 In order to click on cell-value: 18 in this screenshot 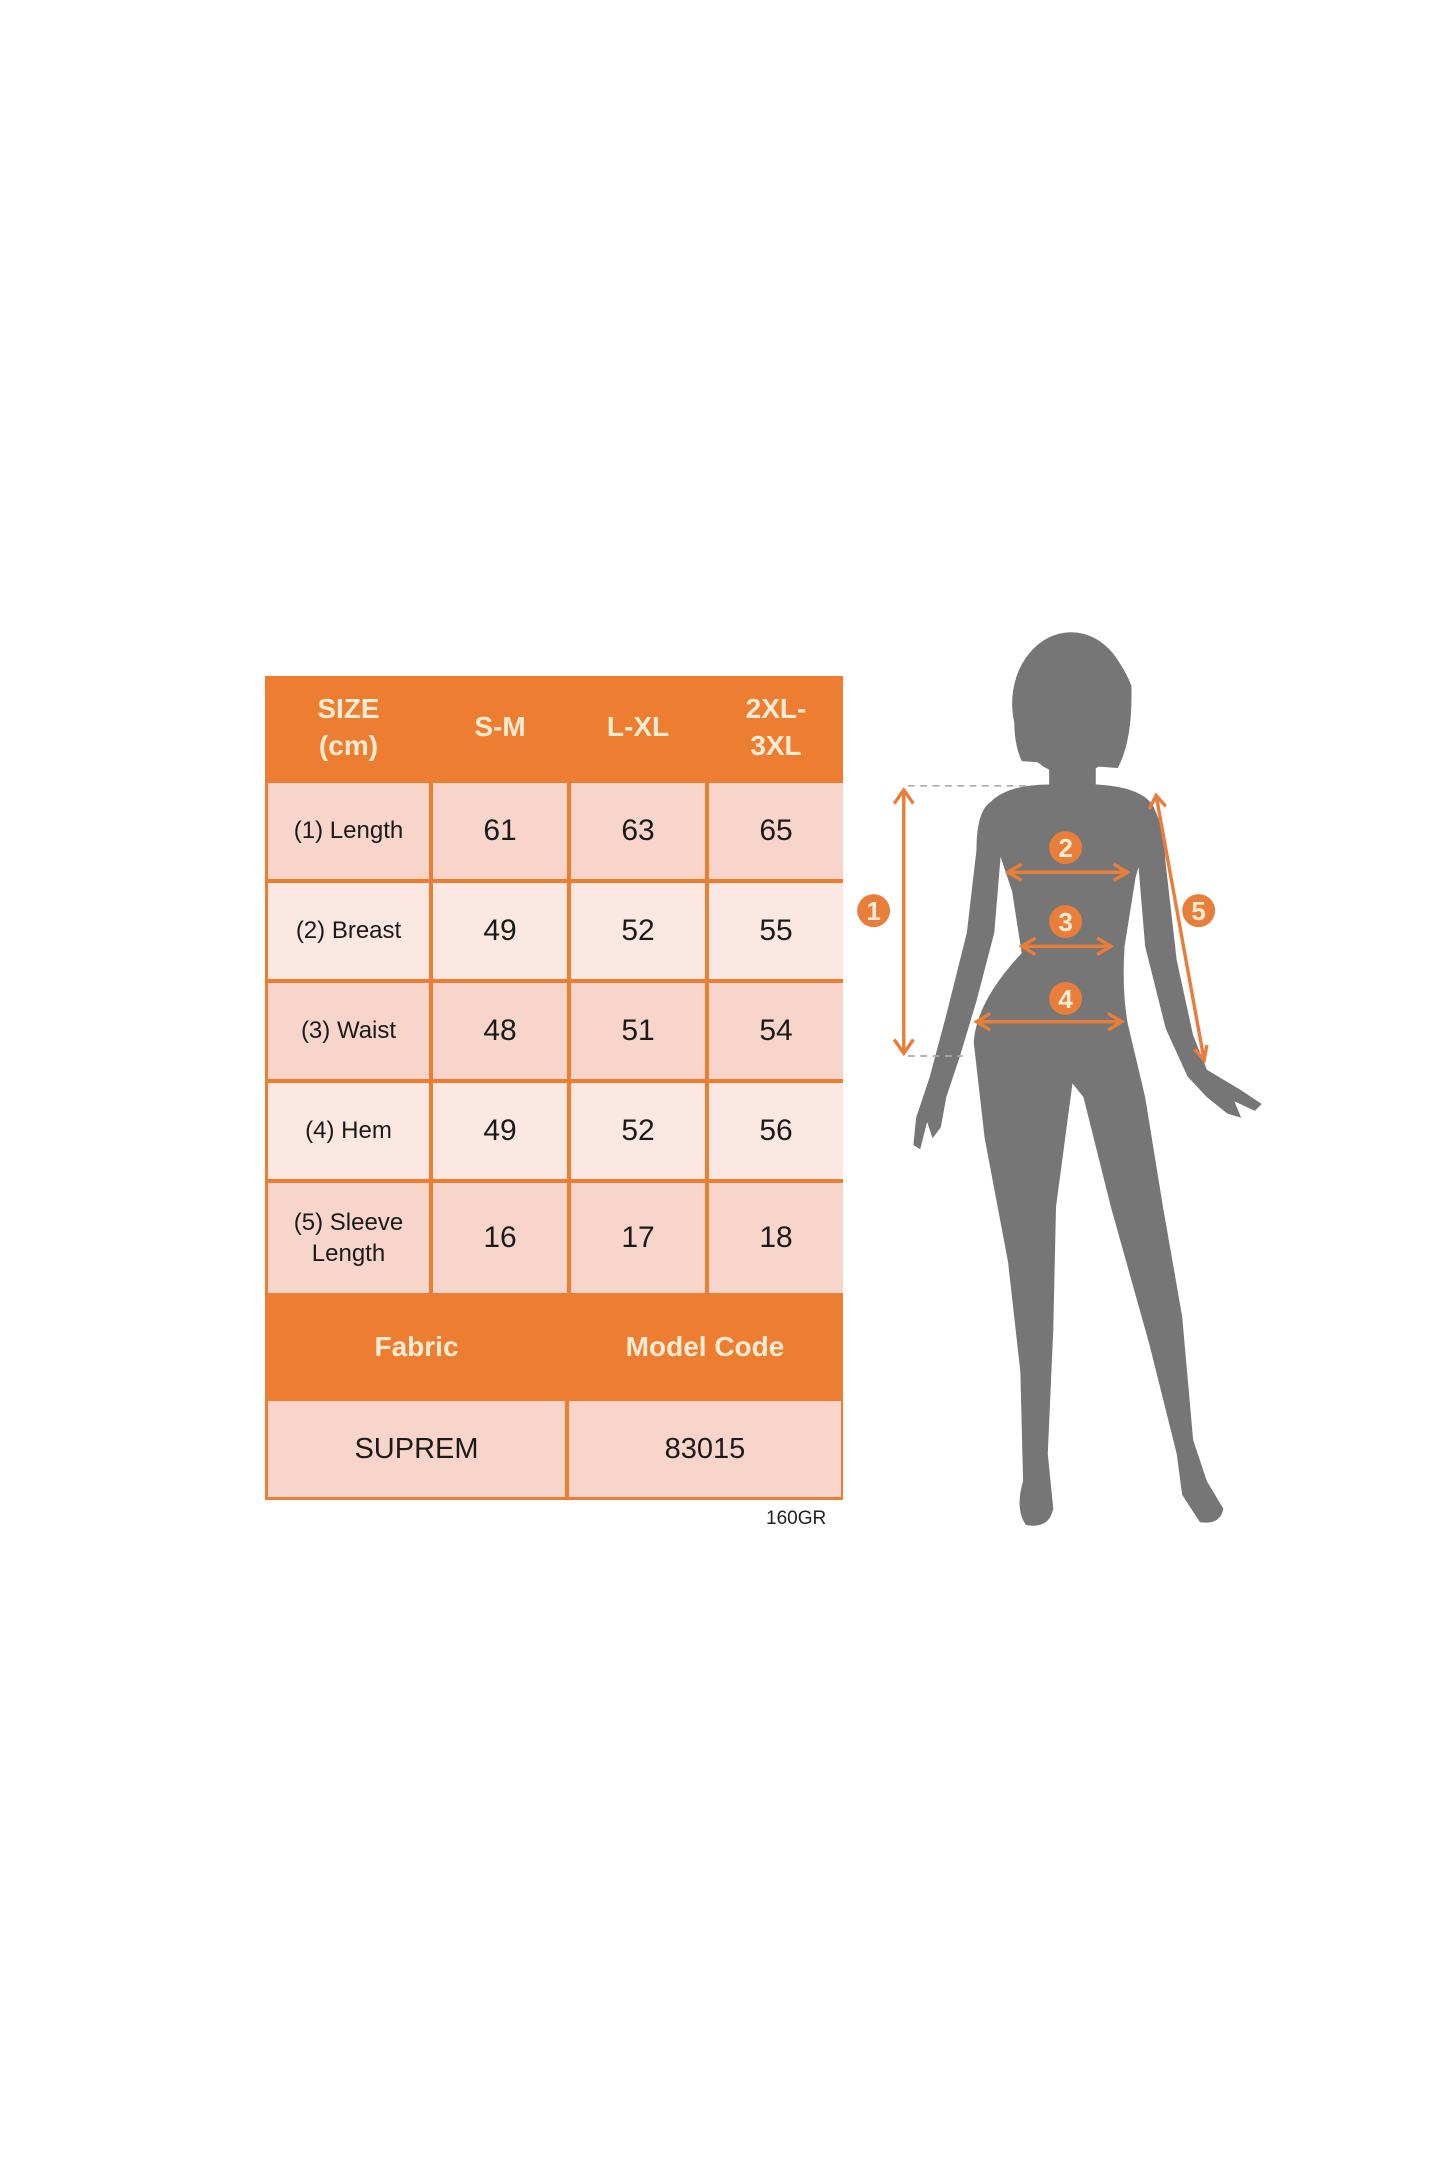, I will do `click(776, 1238)`.